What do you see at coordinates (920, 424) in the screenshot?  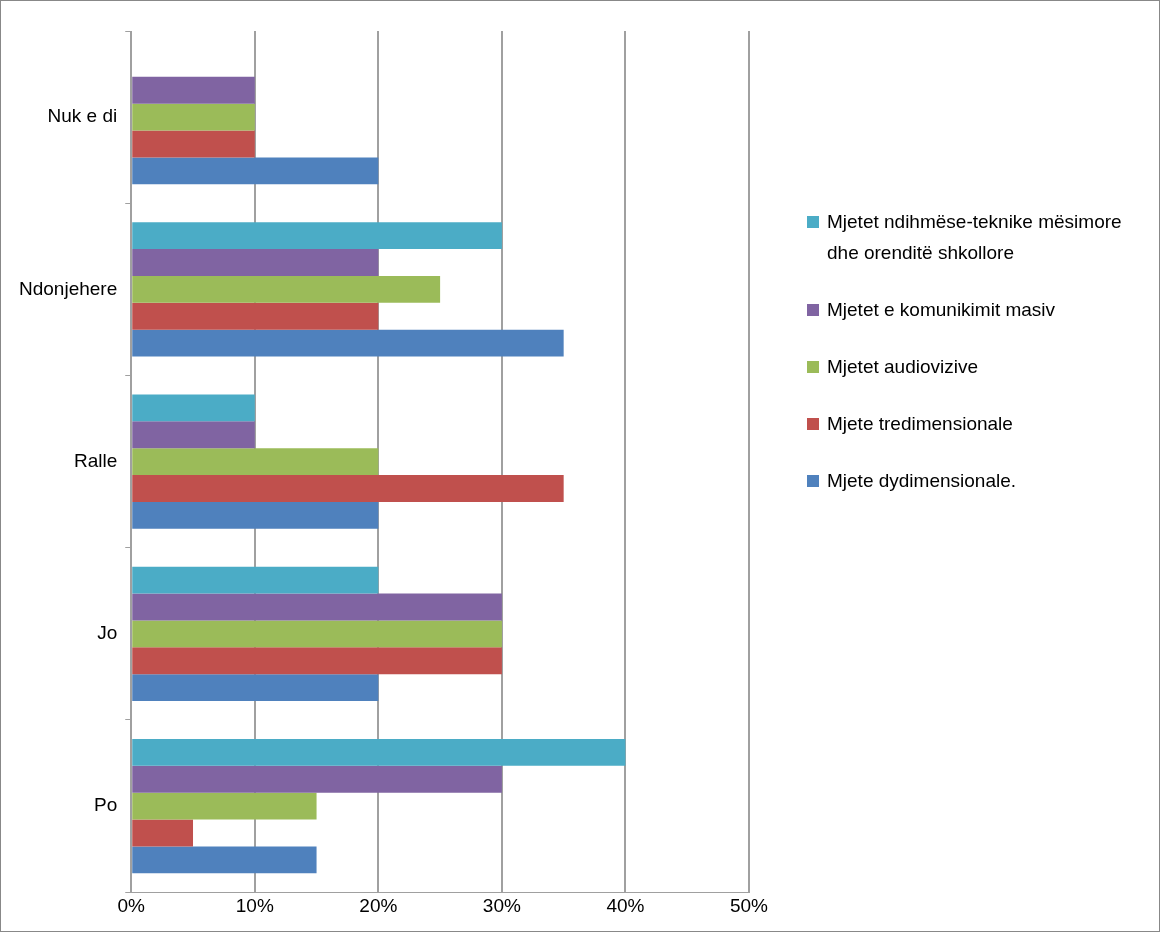 I see `legend-label: Mjete tredimensionale` at bounding box center [920, 424].